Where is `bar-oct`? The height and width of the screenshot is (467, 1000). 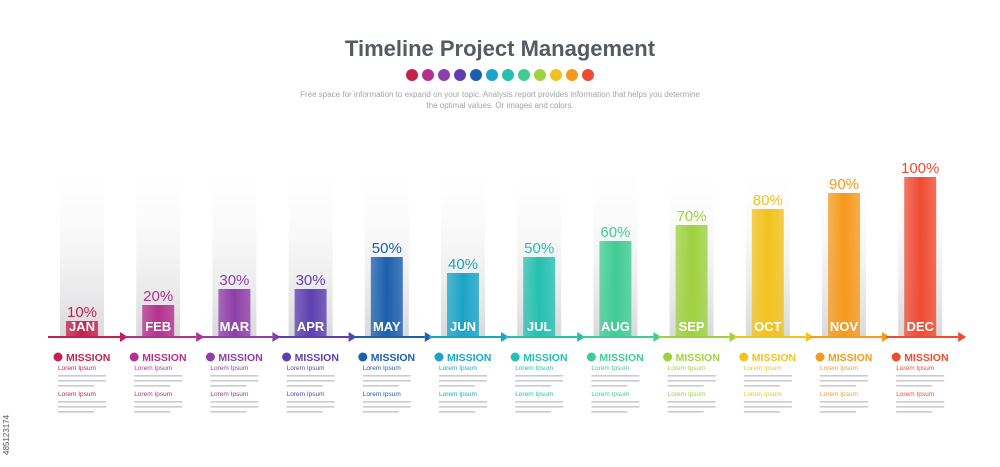
bar-oct is located at coordinates (767, 273).